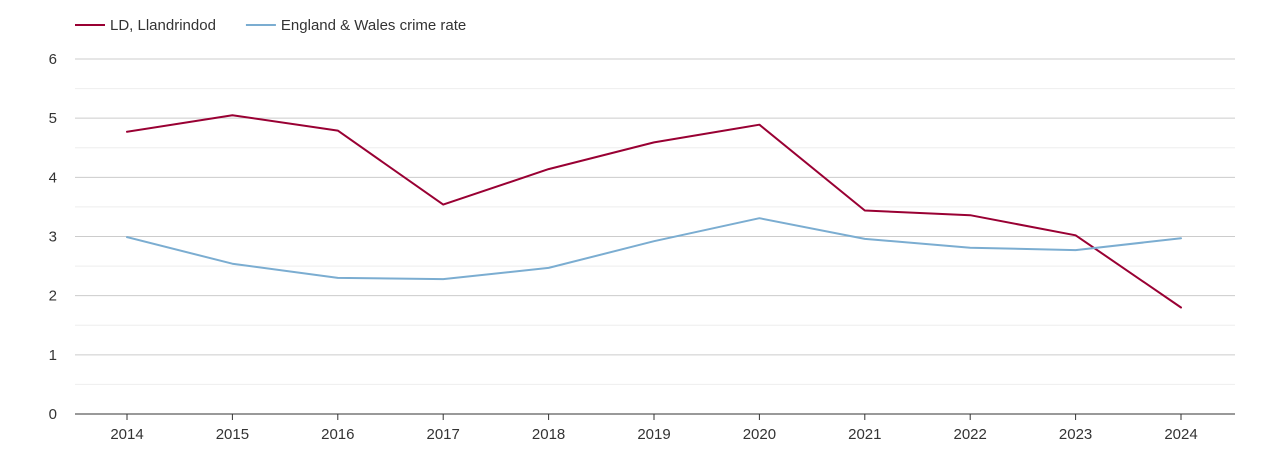 This screenshot has height=450, width=1270. What do you see at coordinates (759, 434) in the screenshot?
I see `x-tick-label: 2020` at bounding box center [759, 434].